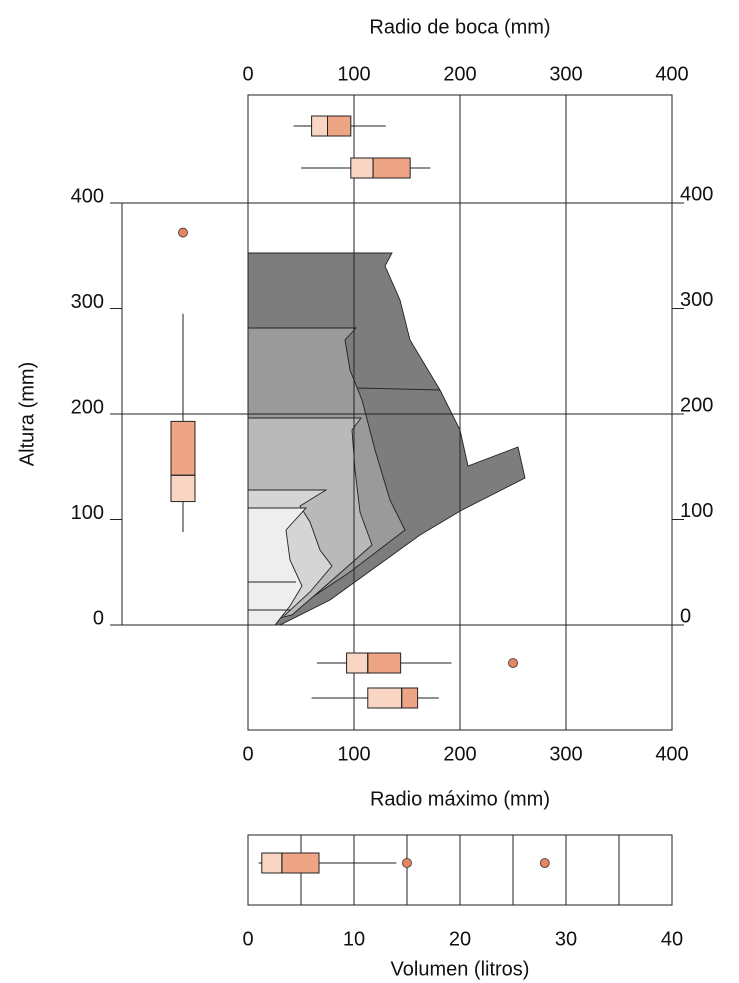 This screenshot has height=983, width=739. Describe the element at coordinates (459, 27) in the screenshot. I see `axis-title: Radio de boca (mm)` at that location.